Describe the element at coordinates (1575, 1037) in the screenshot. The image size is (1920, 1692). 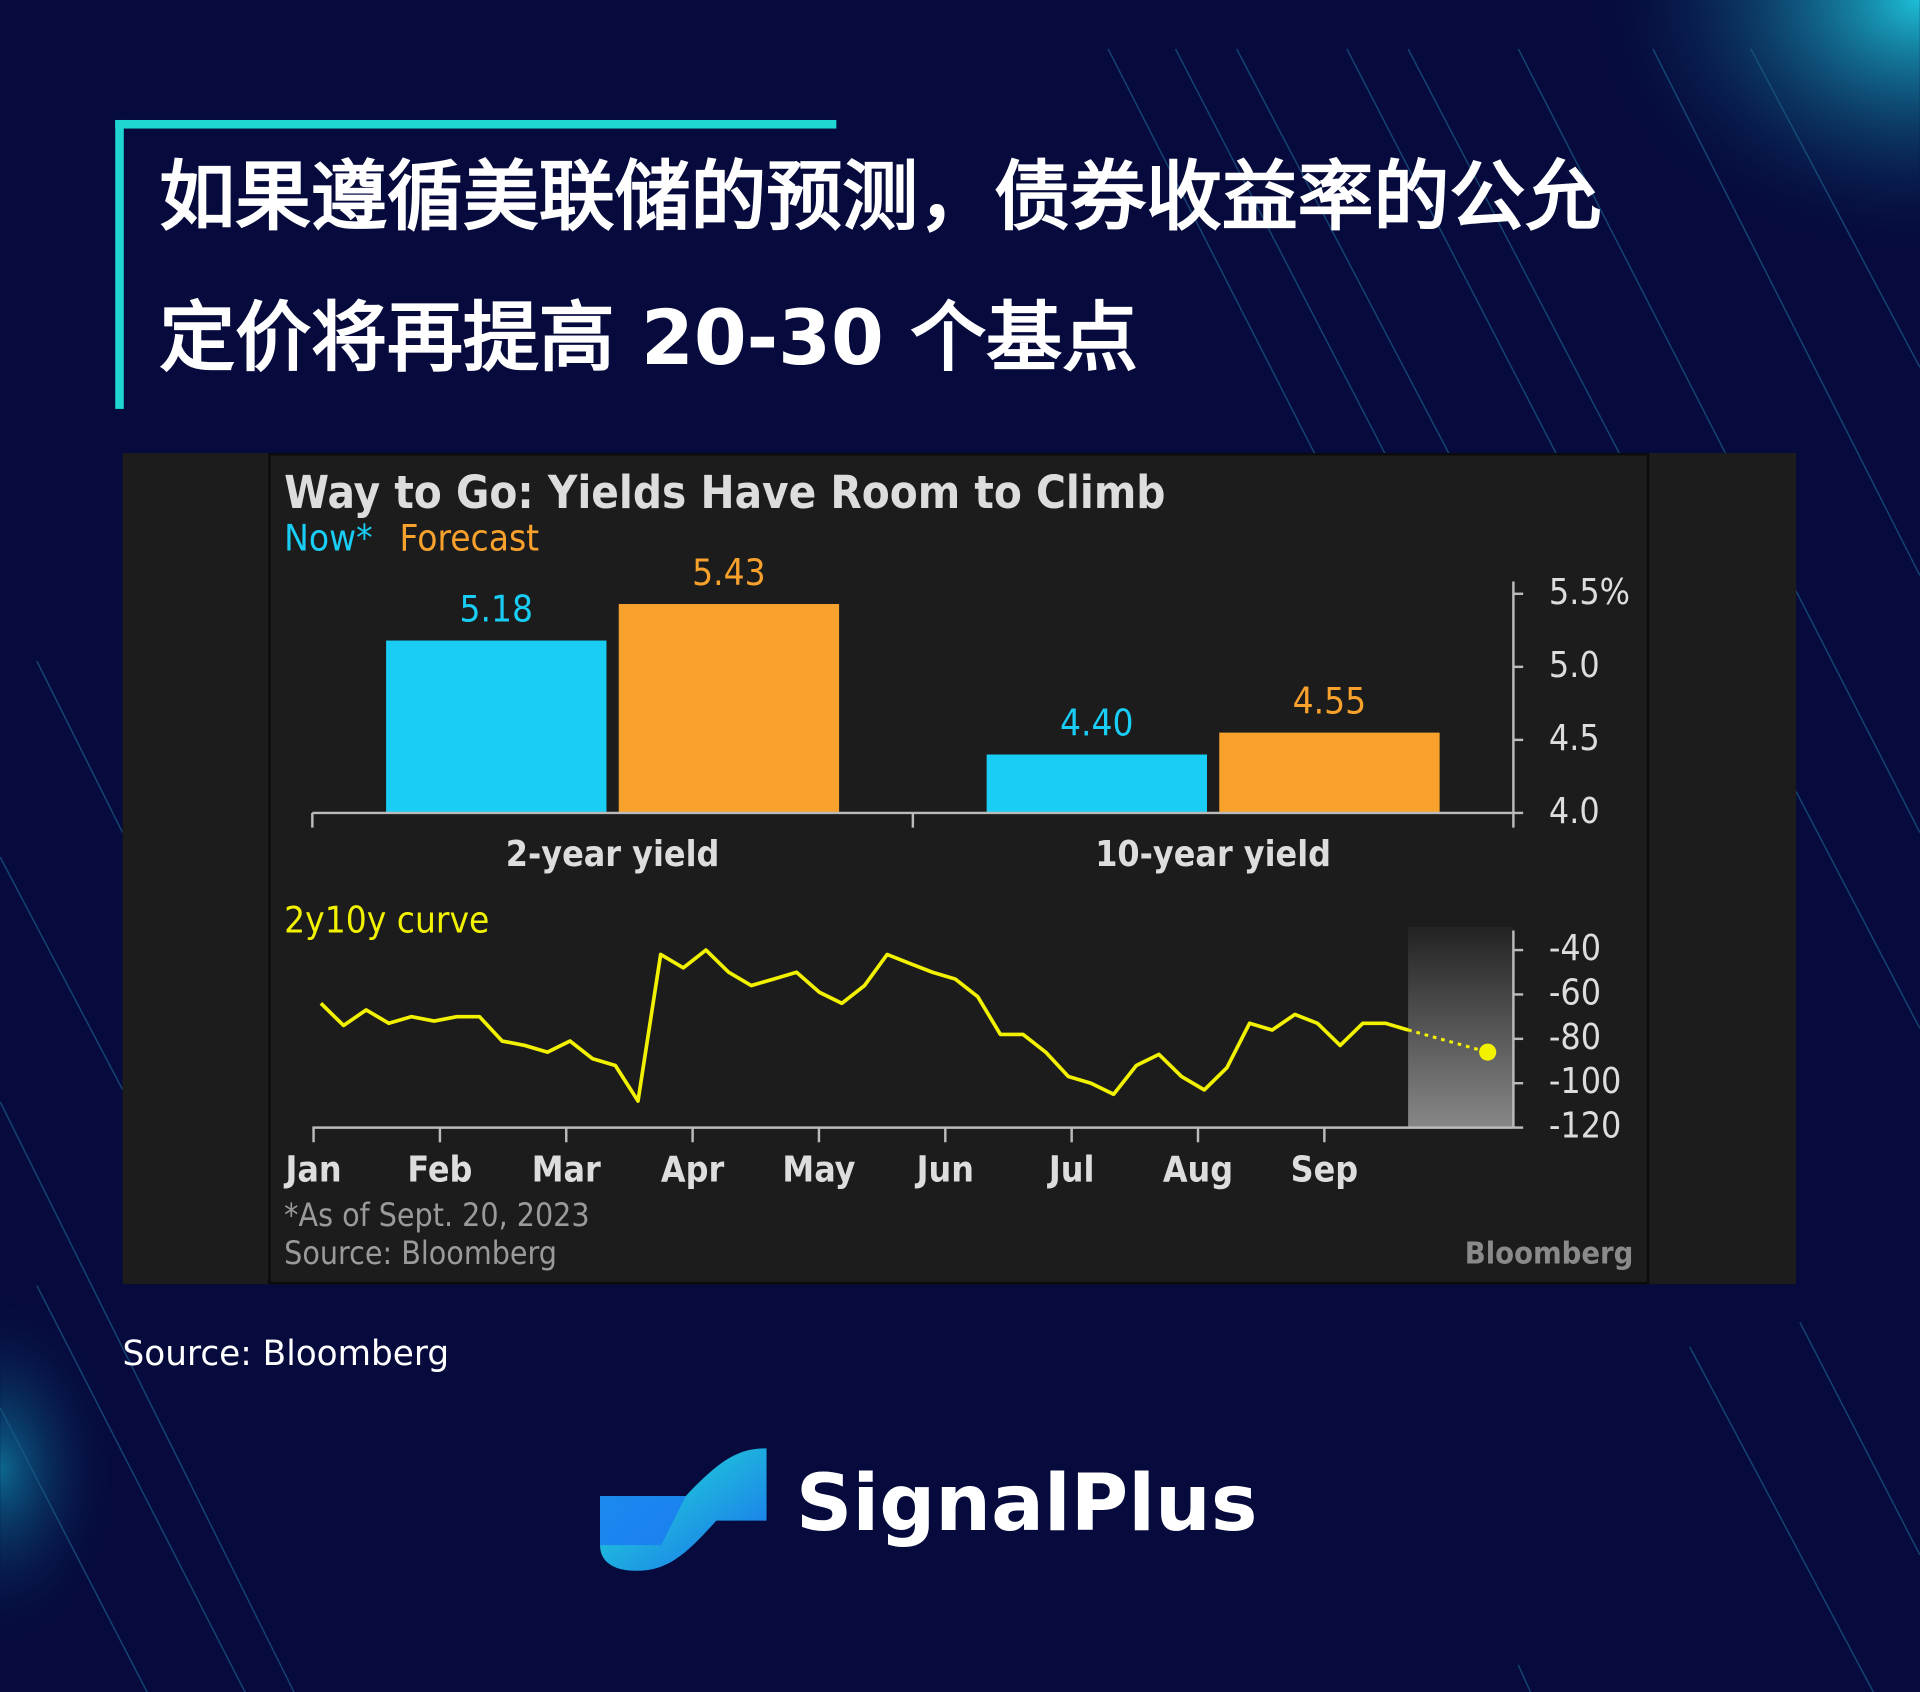
I see `y-tick-label: -80` at that location.